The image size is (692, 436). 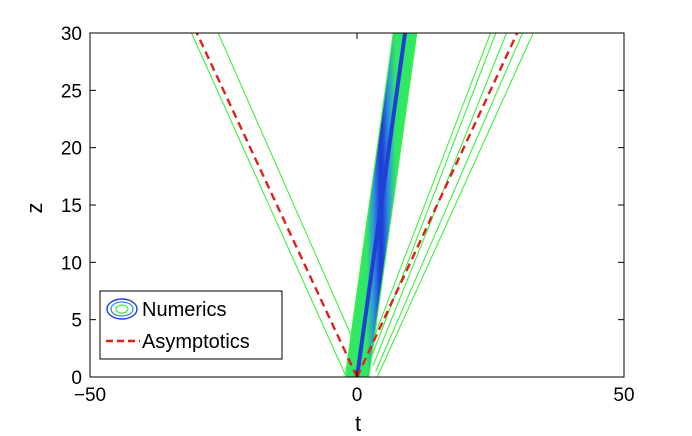 I want to click on x-axis-label: t, so click(x=358, y=423).